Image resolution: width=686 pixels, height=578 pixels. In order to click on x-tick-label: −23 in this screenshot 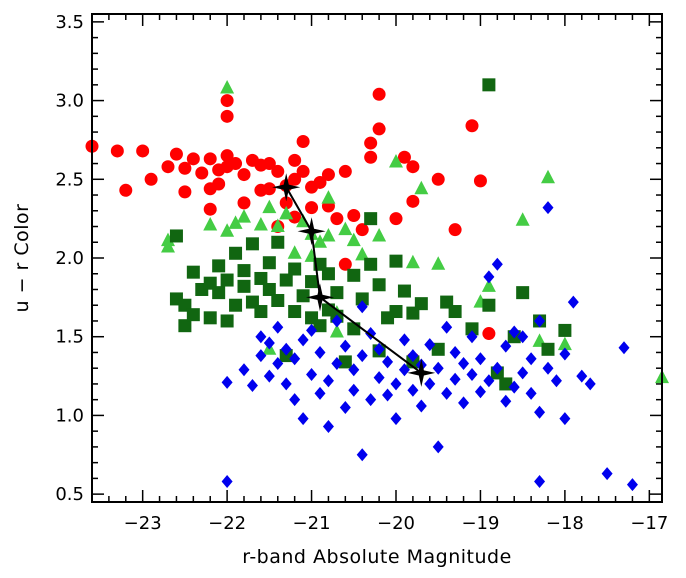, I will do `click(143, 523)`.